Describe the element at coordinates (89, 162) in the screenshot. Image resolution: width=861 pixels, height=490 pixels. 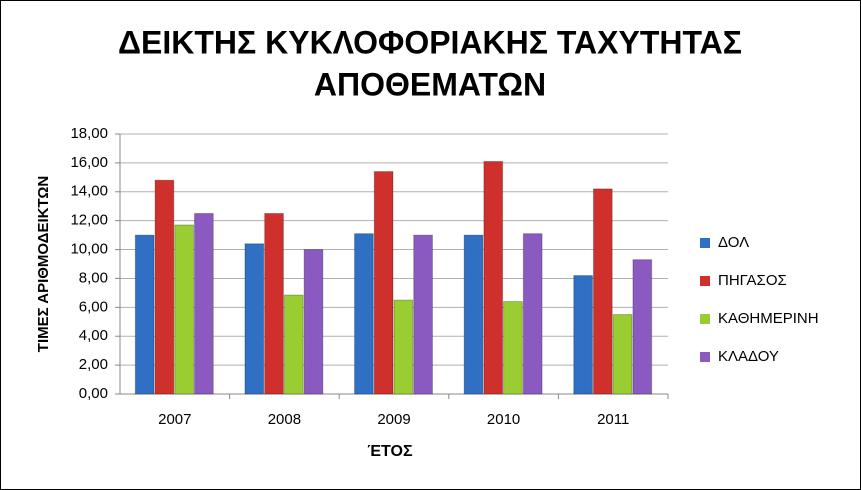
I see `y-tick-label: 16,00` at that location.